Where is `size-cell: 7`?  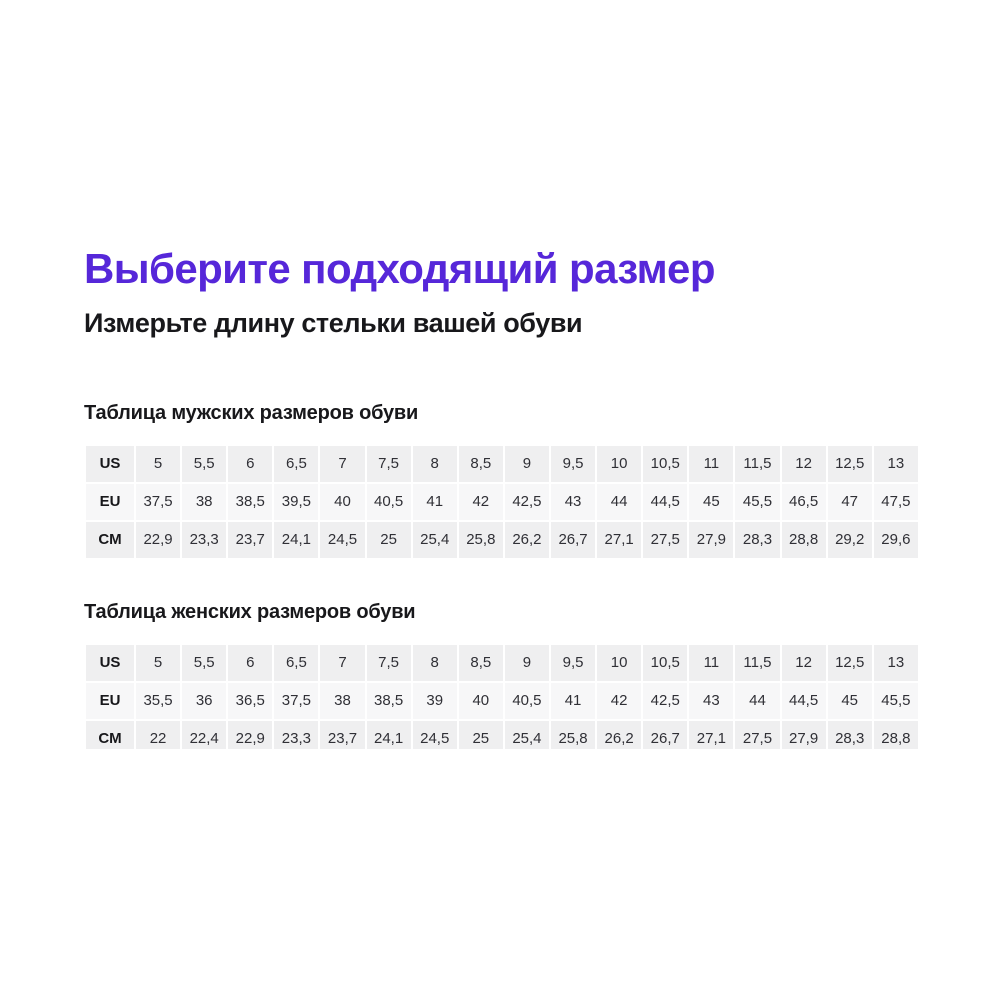 size-cell: 7 is located at coordinates (342, 663).